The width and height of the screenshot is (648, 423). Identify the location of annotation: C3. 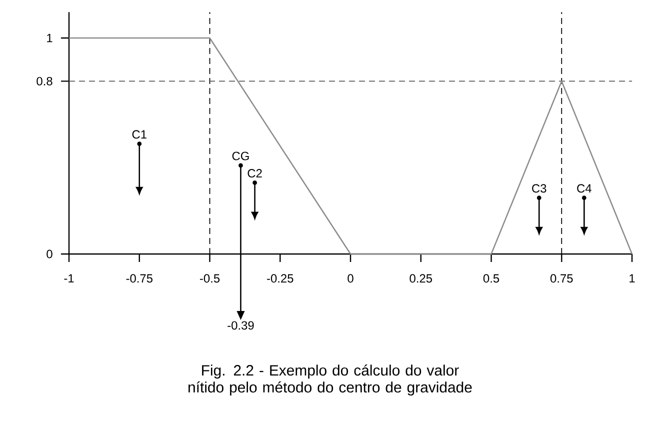
(539, 188).